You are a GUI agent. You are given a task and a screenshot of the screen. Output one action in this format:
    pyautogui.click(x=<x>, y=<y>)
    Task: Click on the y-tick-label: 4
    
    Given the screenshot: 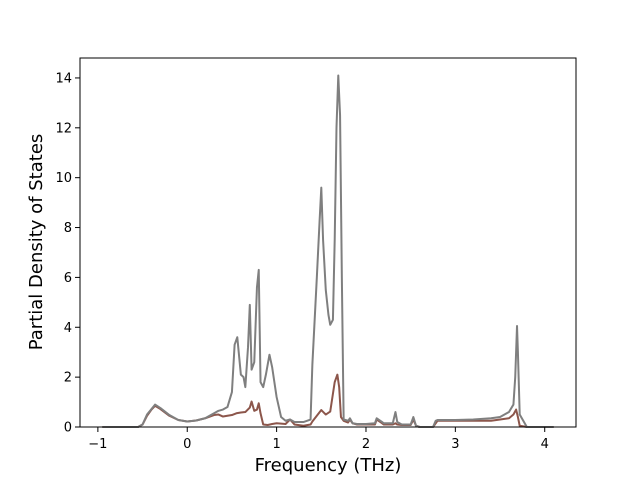 What is the action you would take?
    pyautogui.click(x=68, y=328)
    